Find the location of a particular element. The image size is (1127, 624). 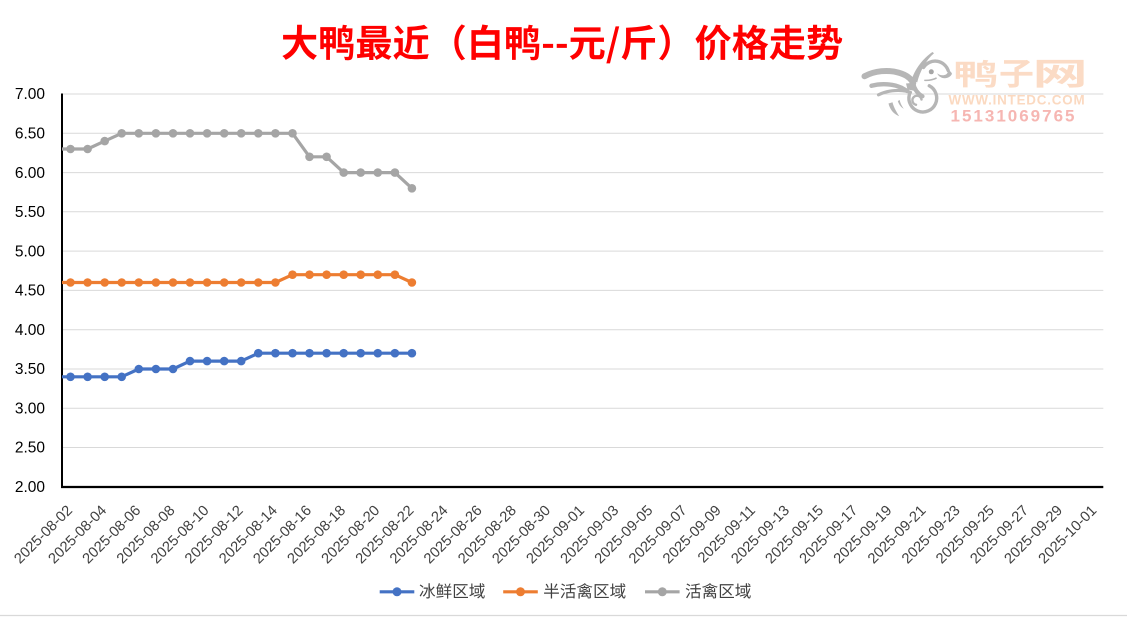

svg-text: 2.00 is located at coordinates (30, 487).